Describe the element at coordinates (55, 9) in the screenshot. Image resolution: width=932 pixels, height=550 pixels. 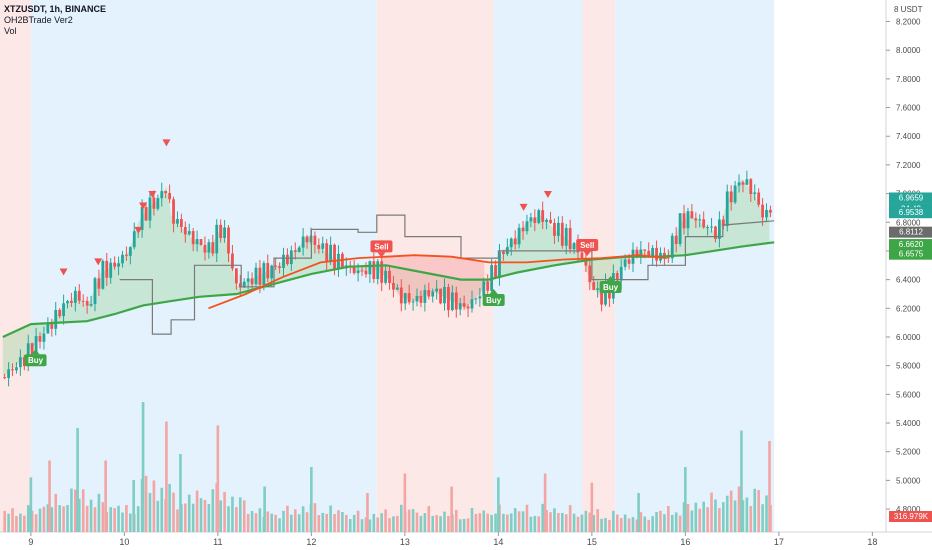
I see `symbol-title: XTZUSDT, 1h, BINANCE` at that location.